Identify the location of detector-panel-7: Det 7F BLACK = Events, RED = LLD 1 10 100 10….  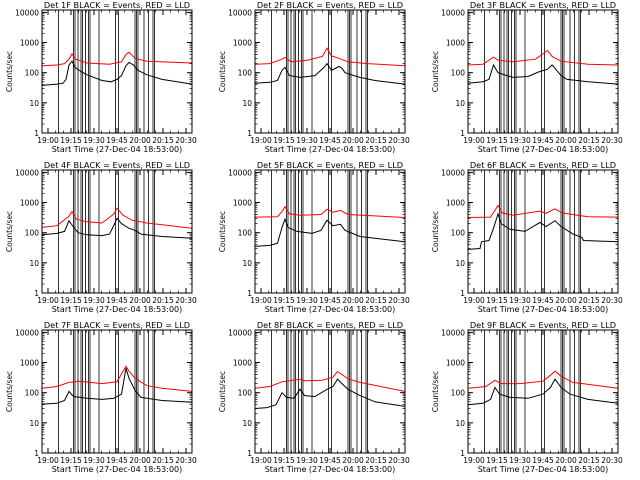
(101, 397).